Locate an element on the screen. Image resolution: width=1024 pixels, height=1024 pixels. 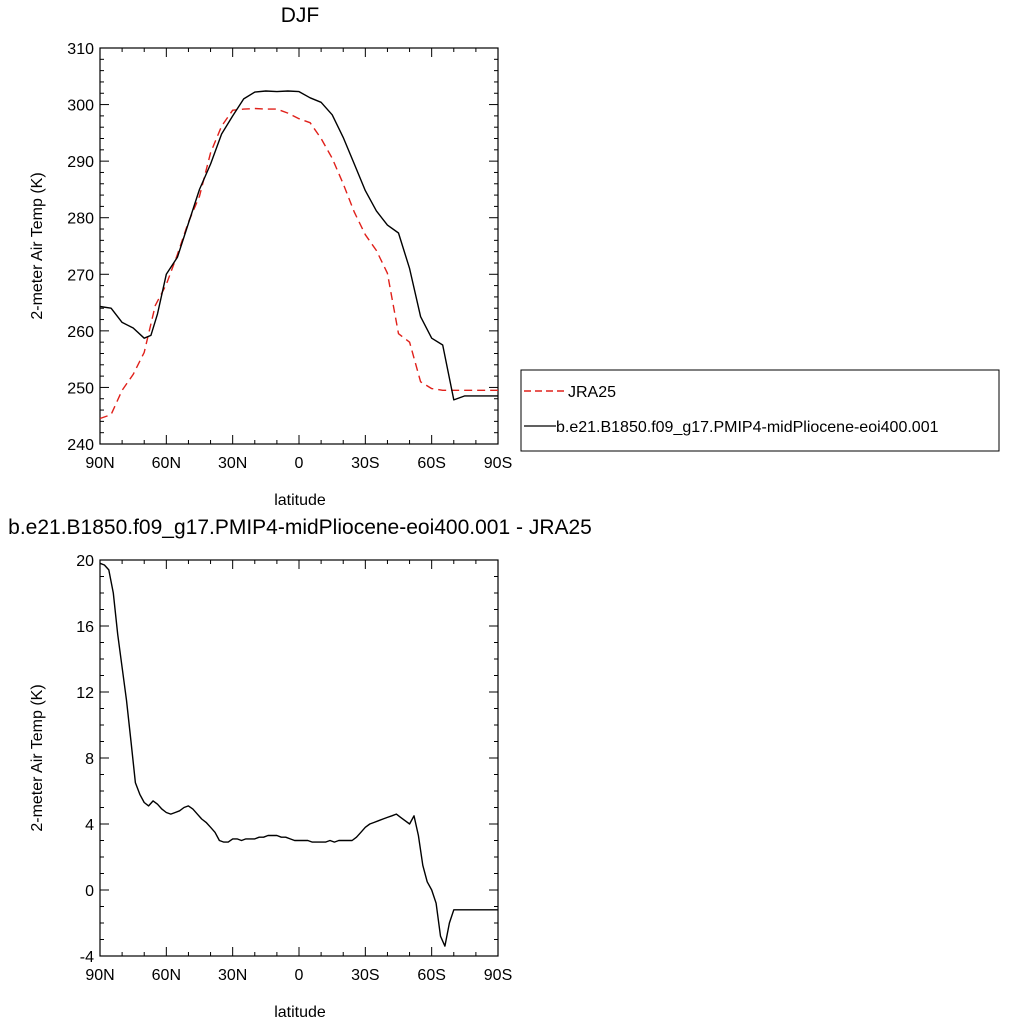
bottom-y-tick-label: 0 is located at coordinates (89, 891).